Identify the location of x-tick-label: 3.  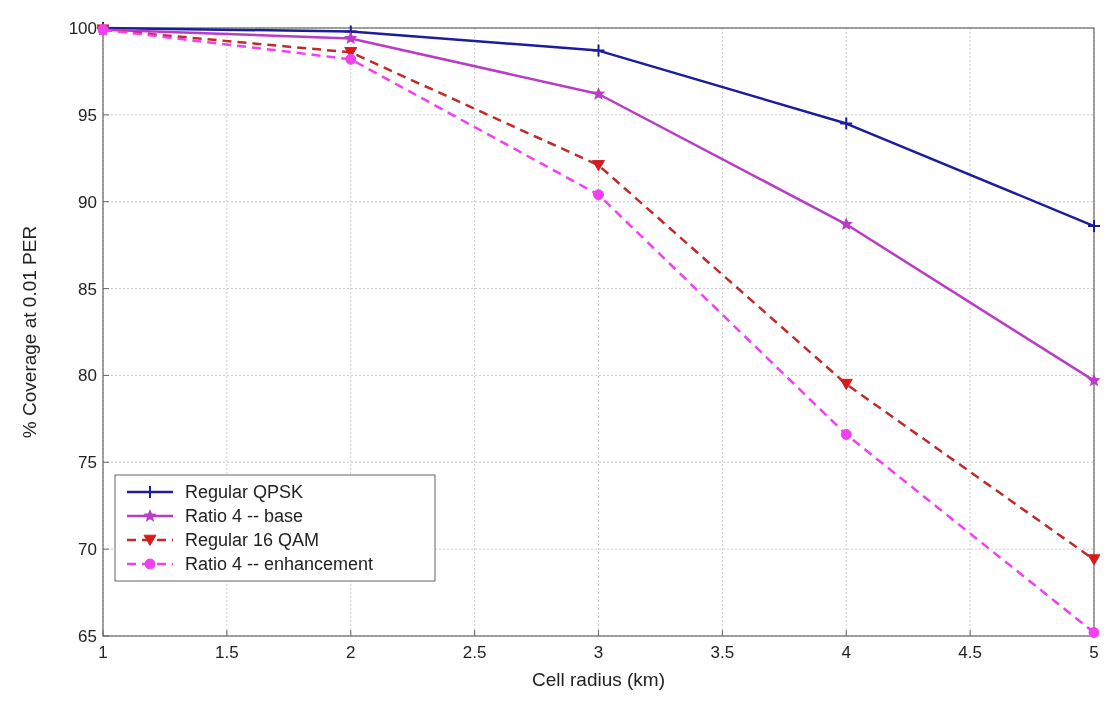
(598, 652).